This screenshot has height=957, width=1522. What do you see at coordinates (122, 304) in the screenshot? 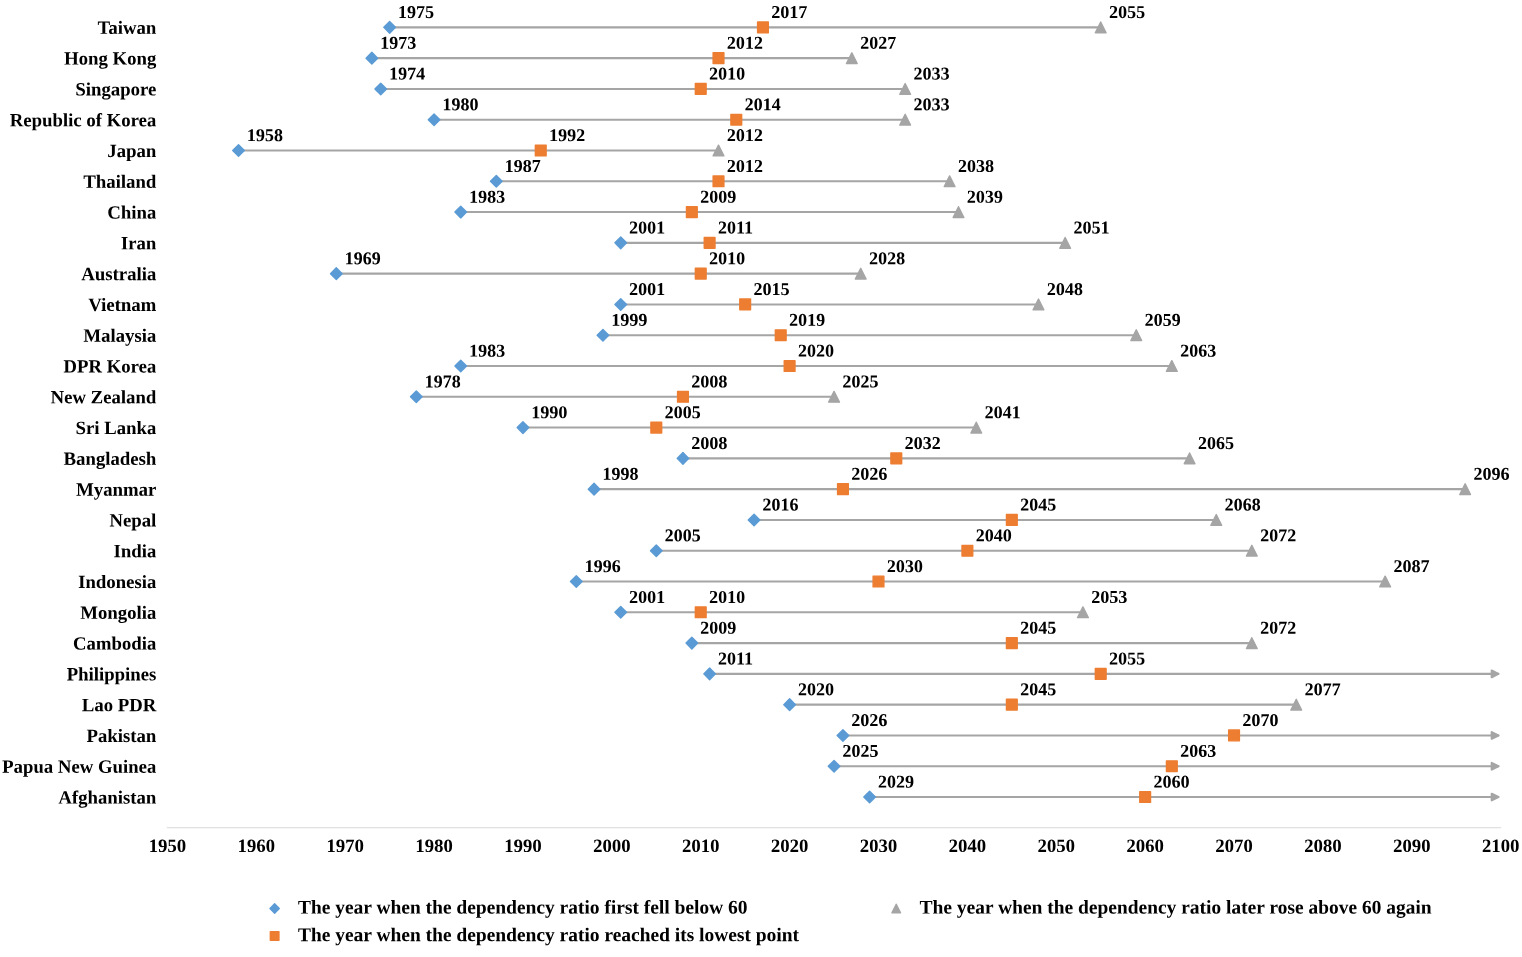
I see `y-tick-label: Vietnam` at bounding box center [122, 304].